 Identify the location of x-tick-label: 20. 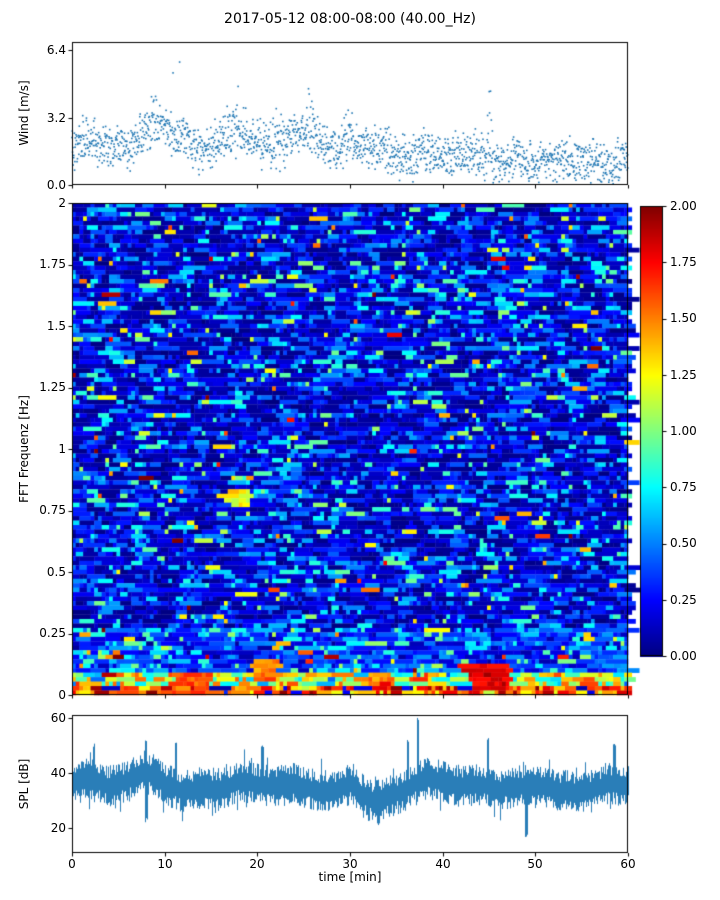
(257, 864).